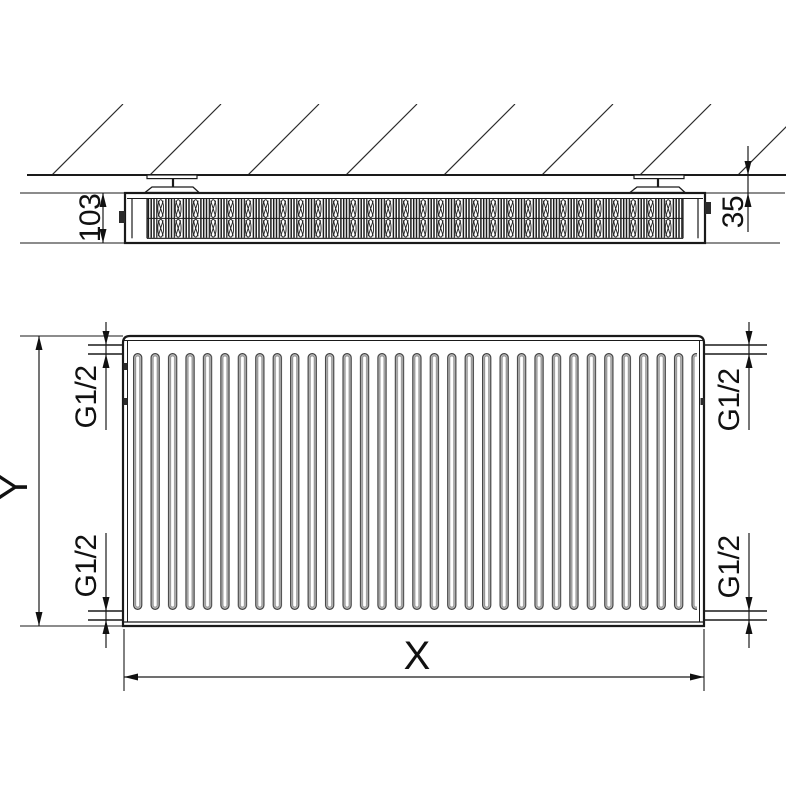 This screenshot has height=800, width=800. What do you see at coordinates (18, 487) in the screenshot?
I see `dim-height-label: Y` at bounding box center [18, 487].